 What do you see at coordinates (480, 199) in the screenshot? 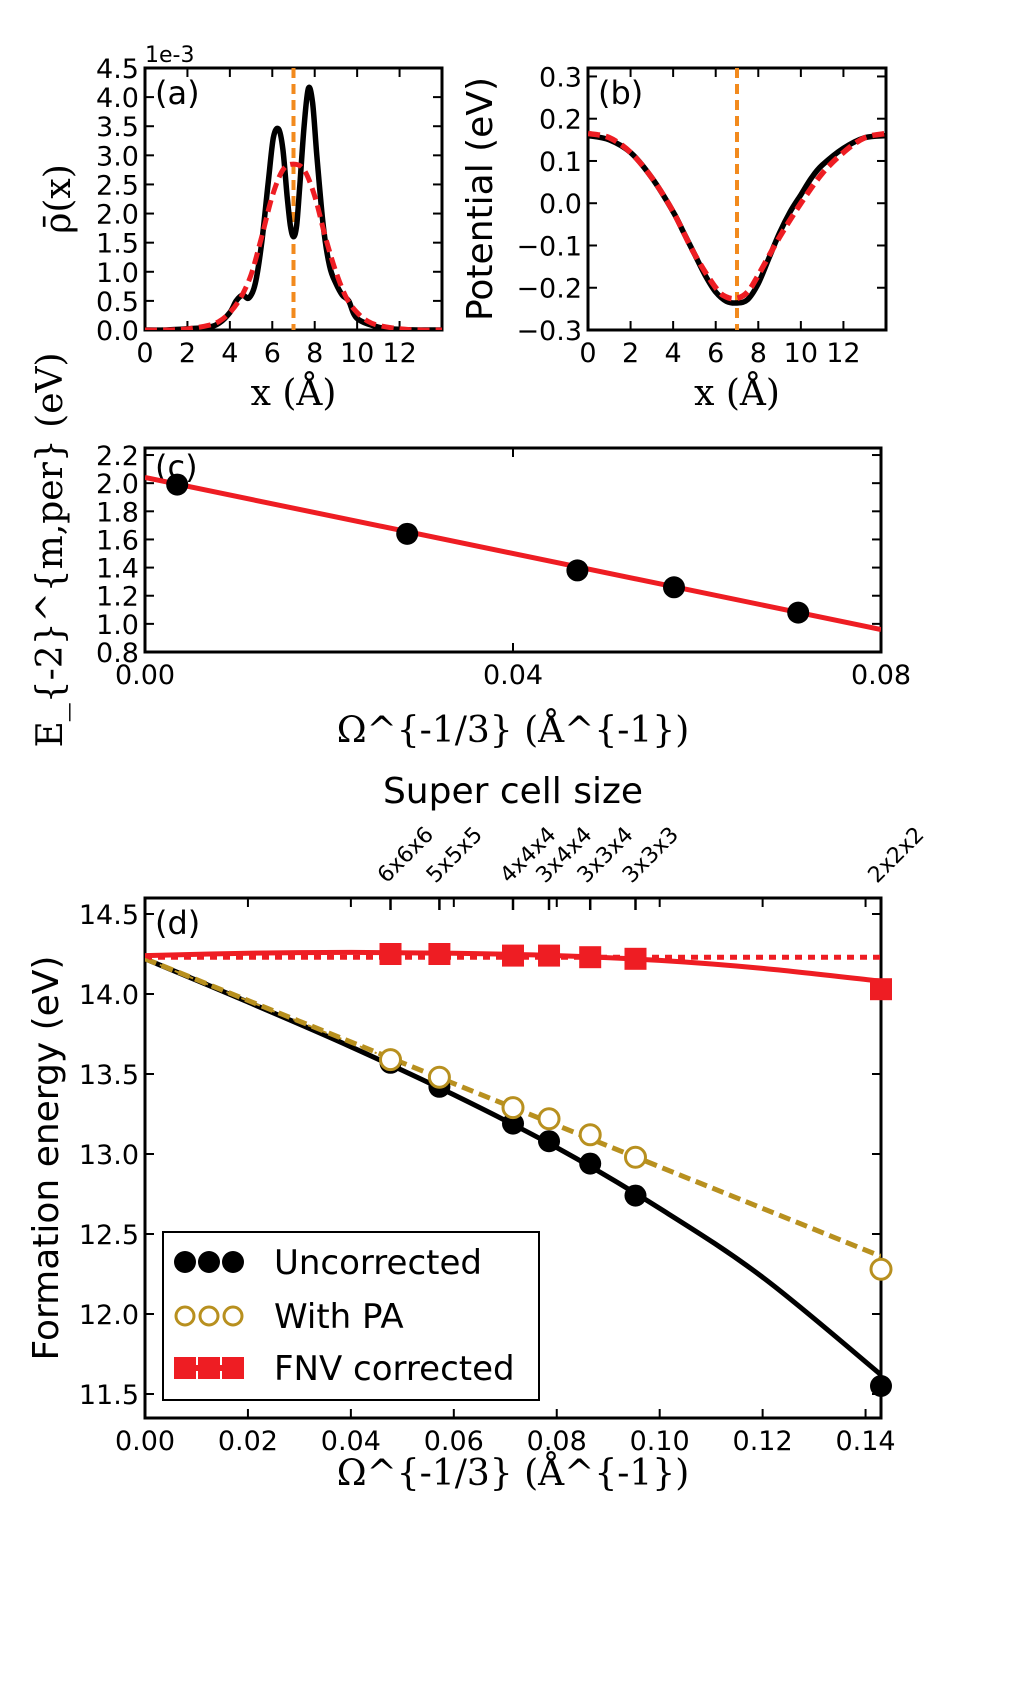
I see `y-axis-label: Potential (eV)` at bounding box center [480, 199].